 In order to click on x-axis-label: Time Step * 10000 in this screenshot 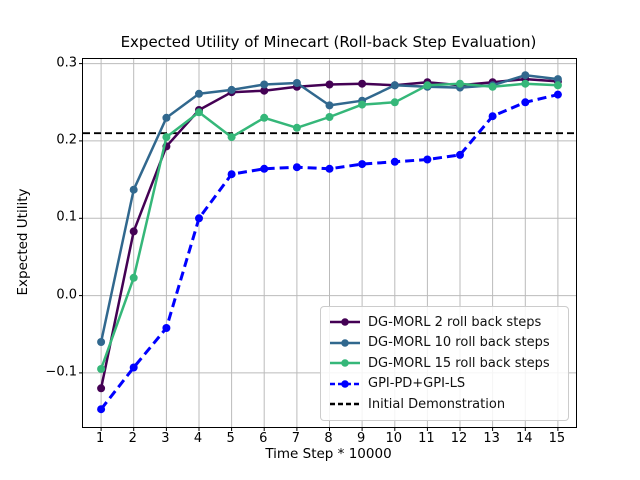, I will do `click(328, 454)`.